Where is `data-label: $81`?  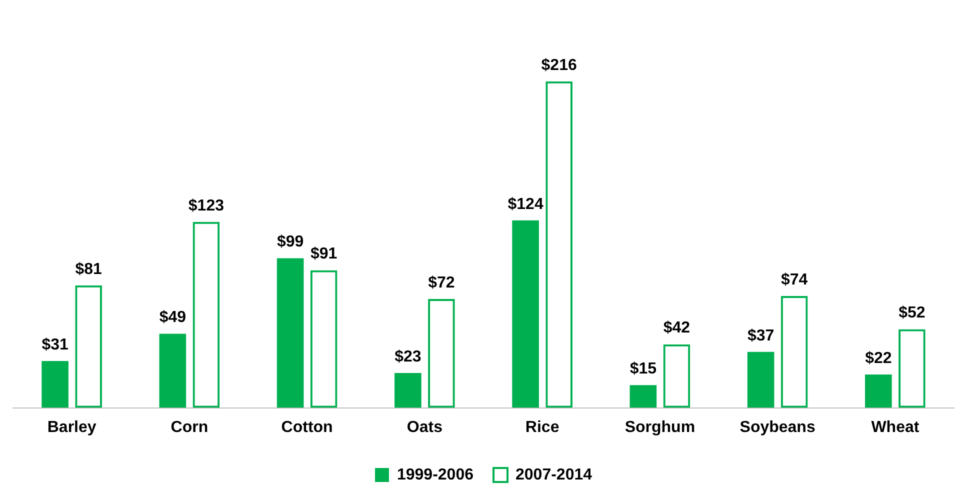
data-label: $81 is located at coordinates (88, 269).